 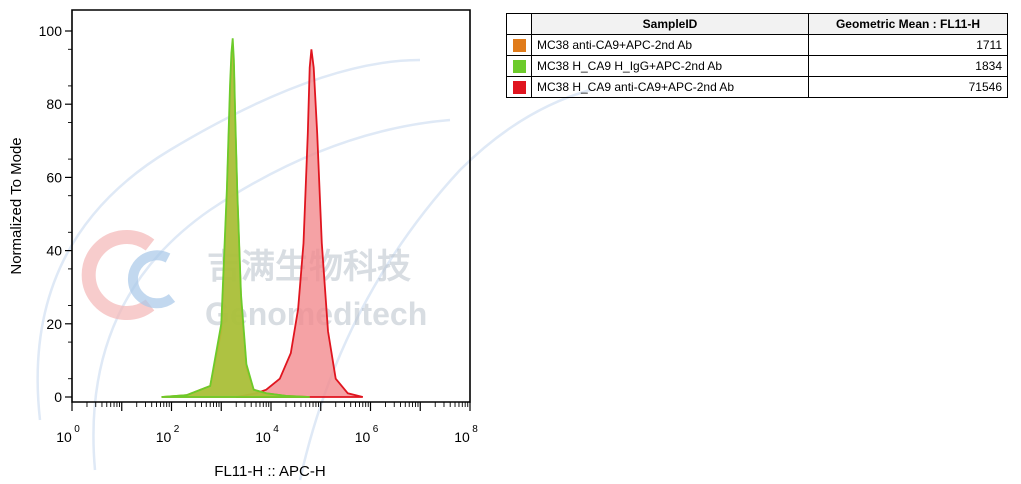 I want to click on legend-geometric-mean: 1711, so click(x=908, y=45).